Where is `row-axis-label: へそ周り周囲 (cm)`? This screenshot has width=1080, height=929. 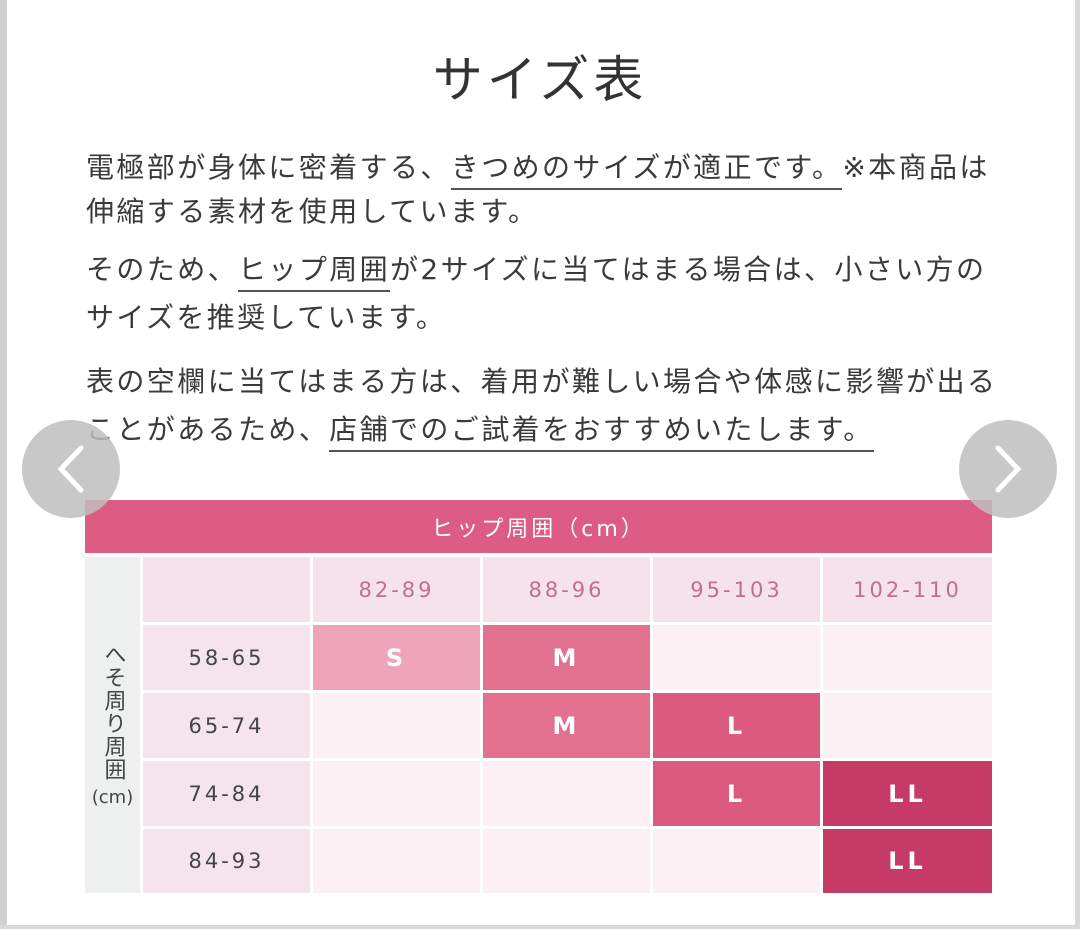
row-axis-label: へそ周り周囲 (cm) is located at coordinates (112, 725).